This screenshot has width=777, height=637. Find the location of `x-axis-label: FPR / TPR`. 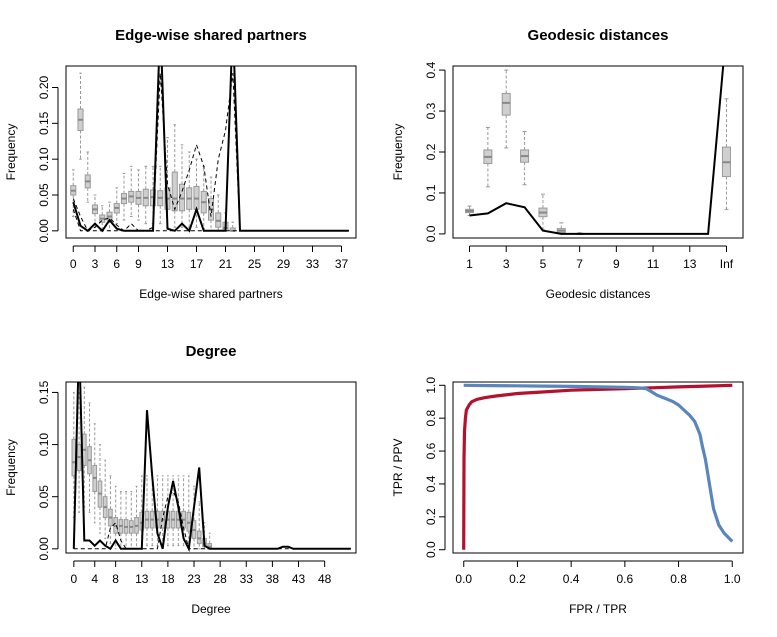

x-axis-label: FPR / TPR is located at coordinates (598, 609).